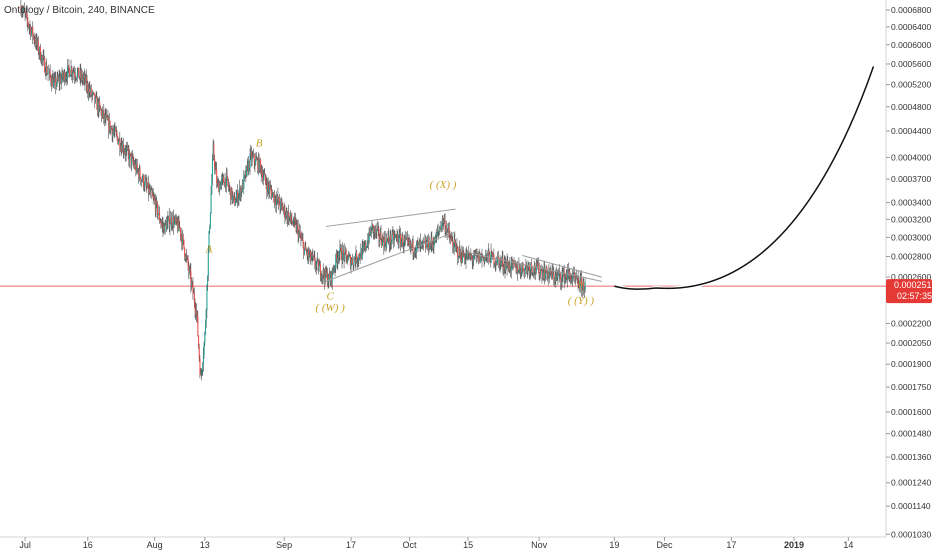 The height and width of the screenshot is (550, 932). What do you see at coordinates (731, 545) in the screenshot?
I see `time-tick-label: 17` at bounding box center [731, 545].